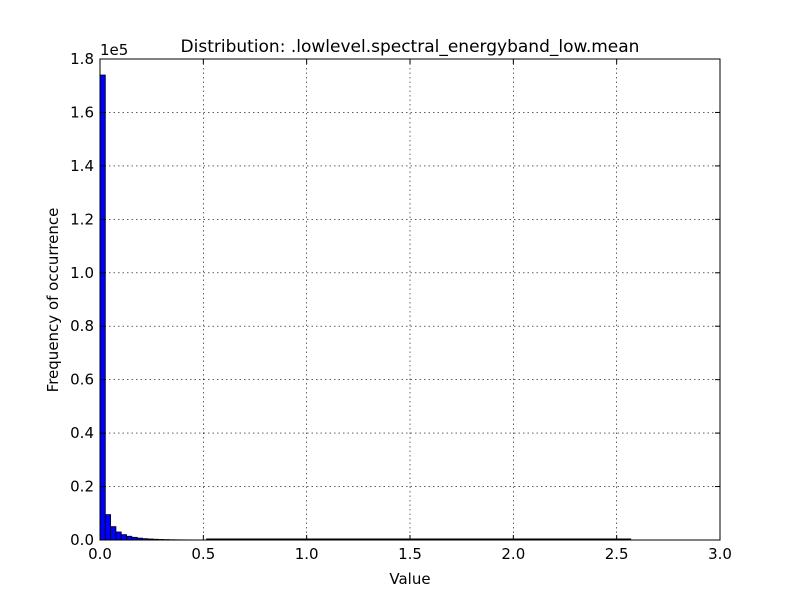 The height and width of the screenshot is (600, 800). Describe the element at coordinates (409, 579) in the screenshot. I see `x-axis-label: Value` at that location.